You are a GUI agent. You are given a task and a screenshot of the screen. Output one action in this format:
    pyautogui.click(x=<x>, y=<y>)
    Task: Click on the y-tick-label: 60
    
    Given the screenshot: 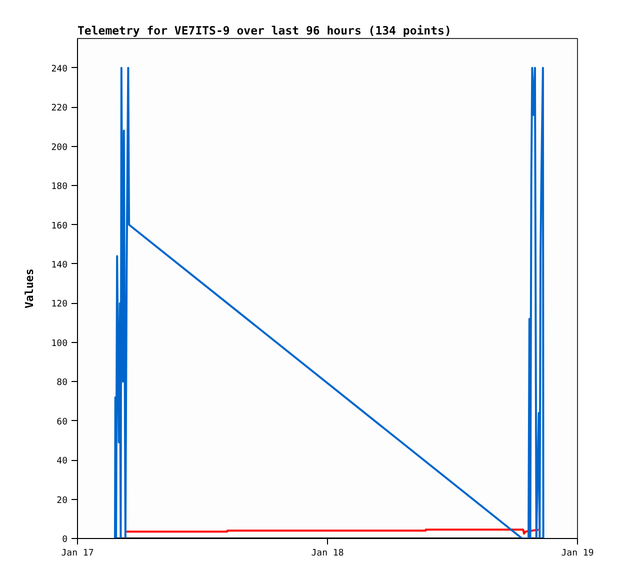 What is the action you would take?
    pyautogui.click(x=62, y=422)
    